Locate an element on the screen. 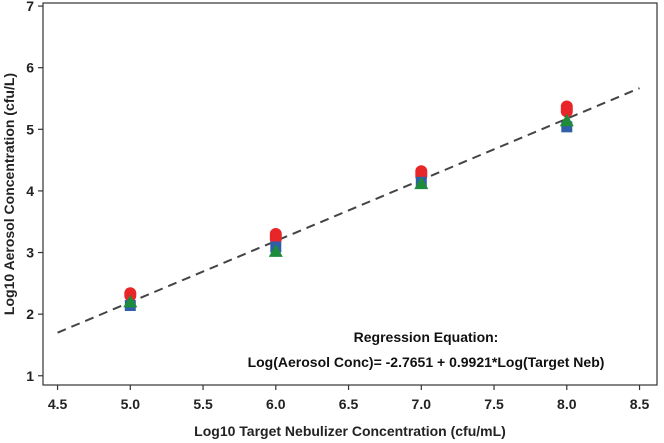 The image size is (664, 443). y-tick-label: 1 is located at coordinates (30, 376).